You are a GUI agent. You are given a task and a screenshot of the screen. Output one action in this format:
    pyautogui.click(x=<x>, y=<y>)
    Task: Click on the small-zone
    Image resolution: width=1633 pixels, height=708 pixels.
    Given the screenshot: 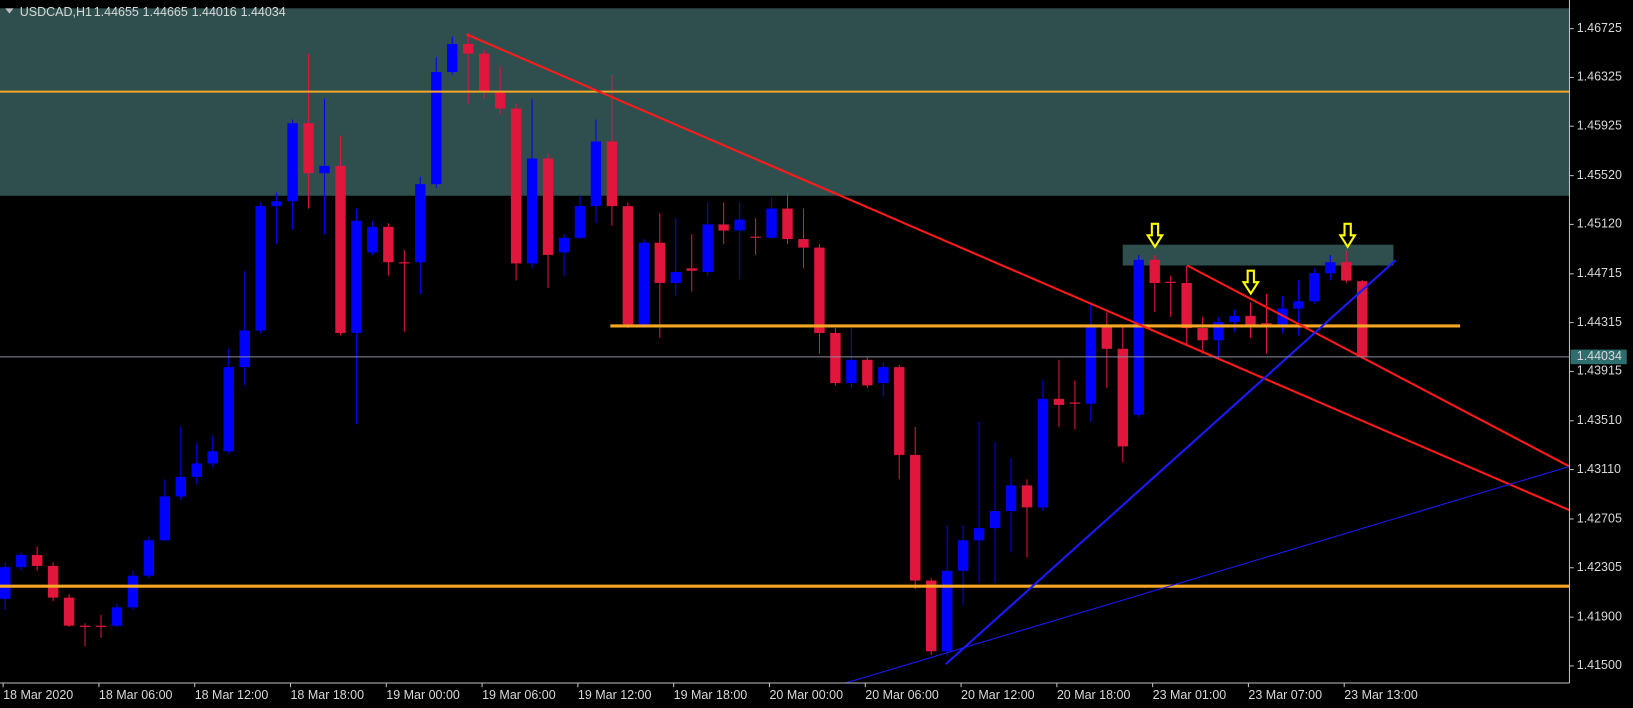 What is the action you would take?
    pyautogui.click(x=1258, y=255)
    